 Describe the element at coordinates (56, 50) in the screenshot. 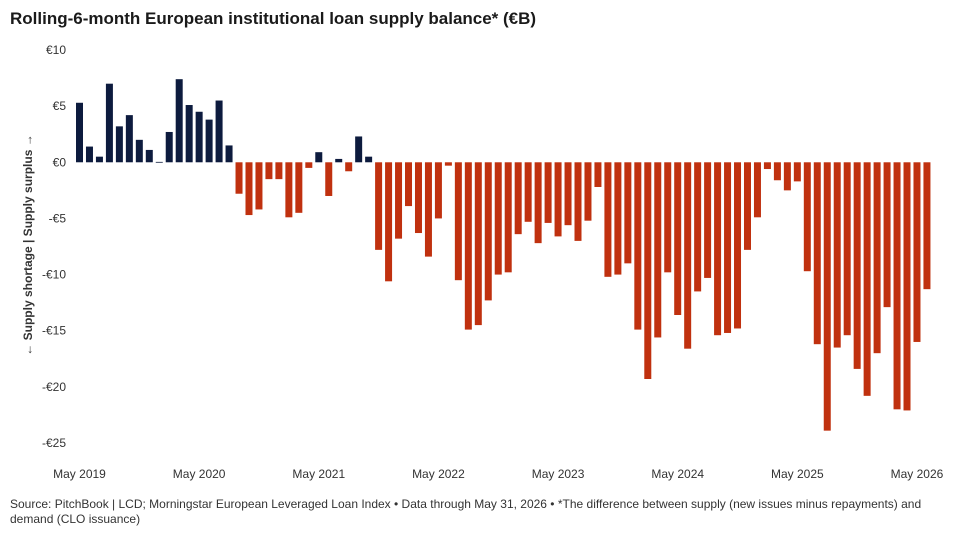

I see `y-tick-label: €10` at that location.